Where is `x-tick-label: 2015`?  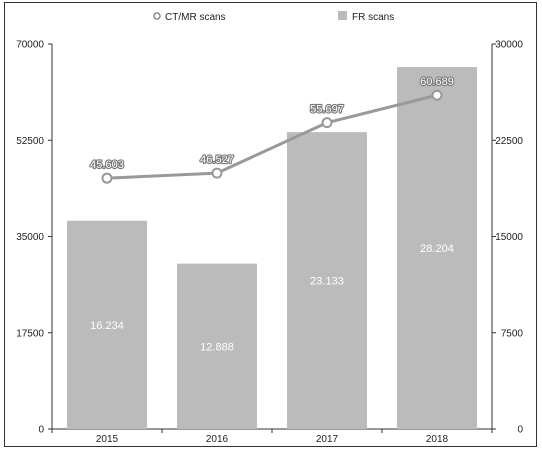 x-tick-label: 2015 is located at coordinates (107, 439).